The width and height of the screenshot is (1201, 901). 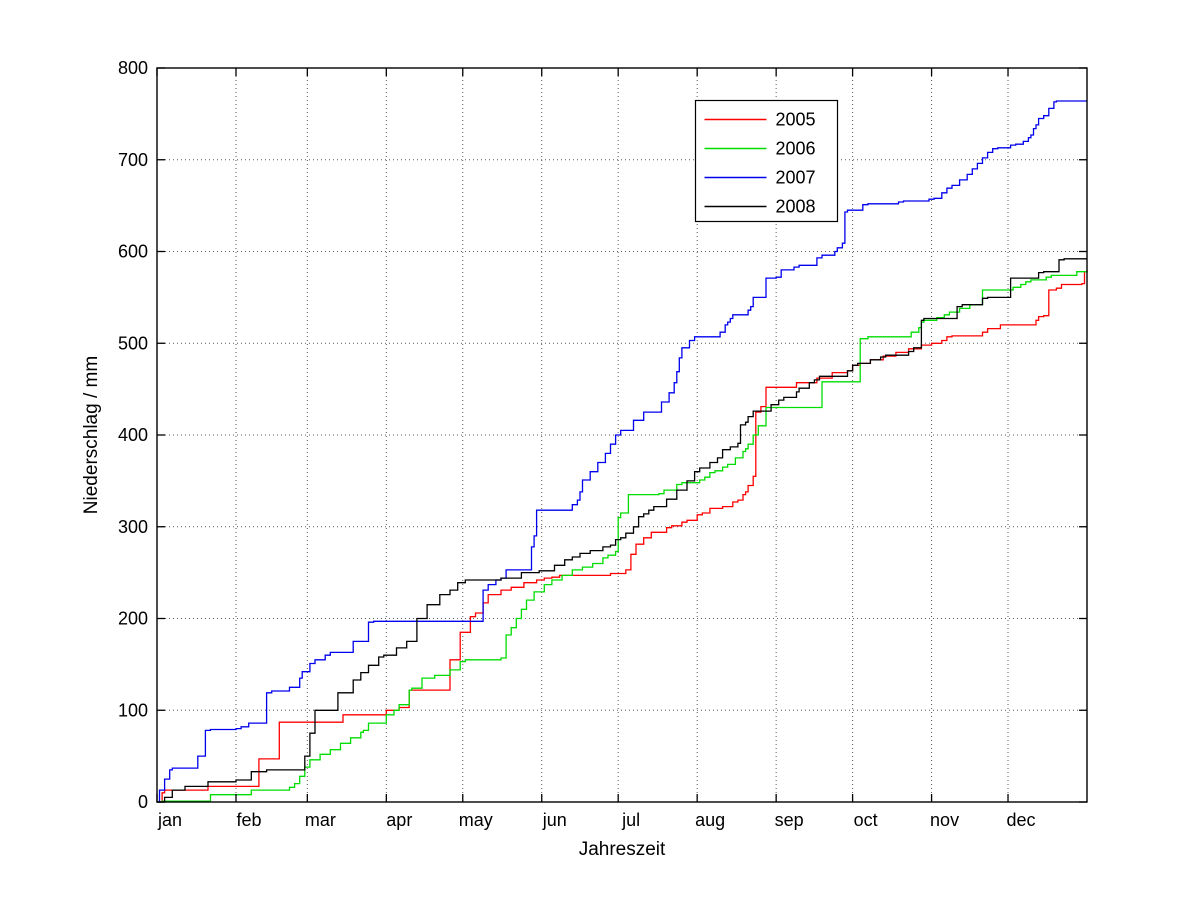 What do you see at coordinates (133, 343) in the screenshot?
I see `y-tick-label: 500` at bounding box center [133, 343].